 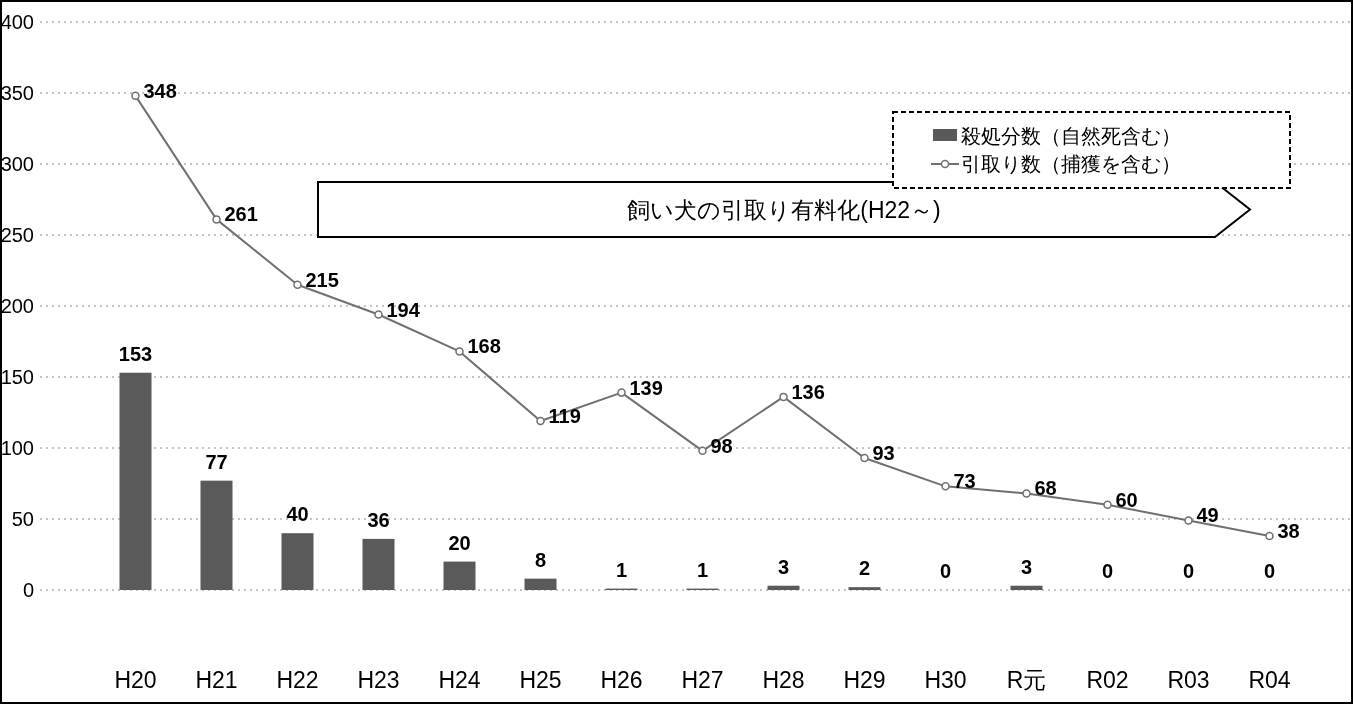 I want to click on data-label: 153, so click(x=135, y=353).